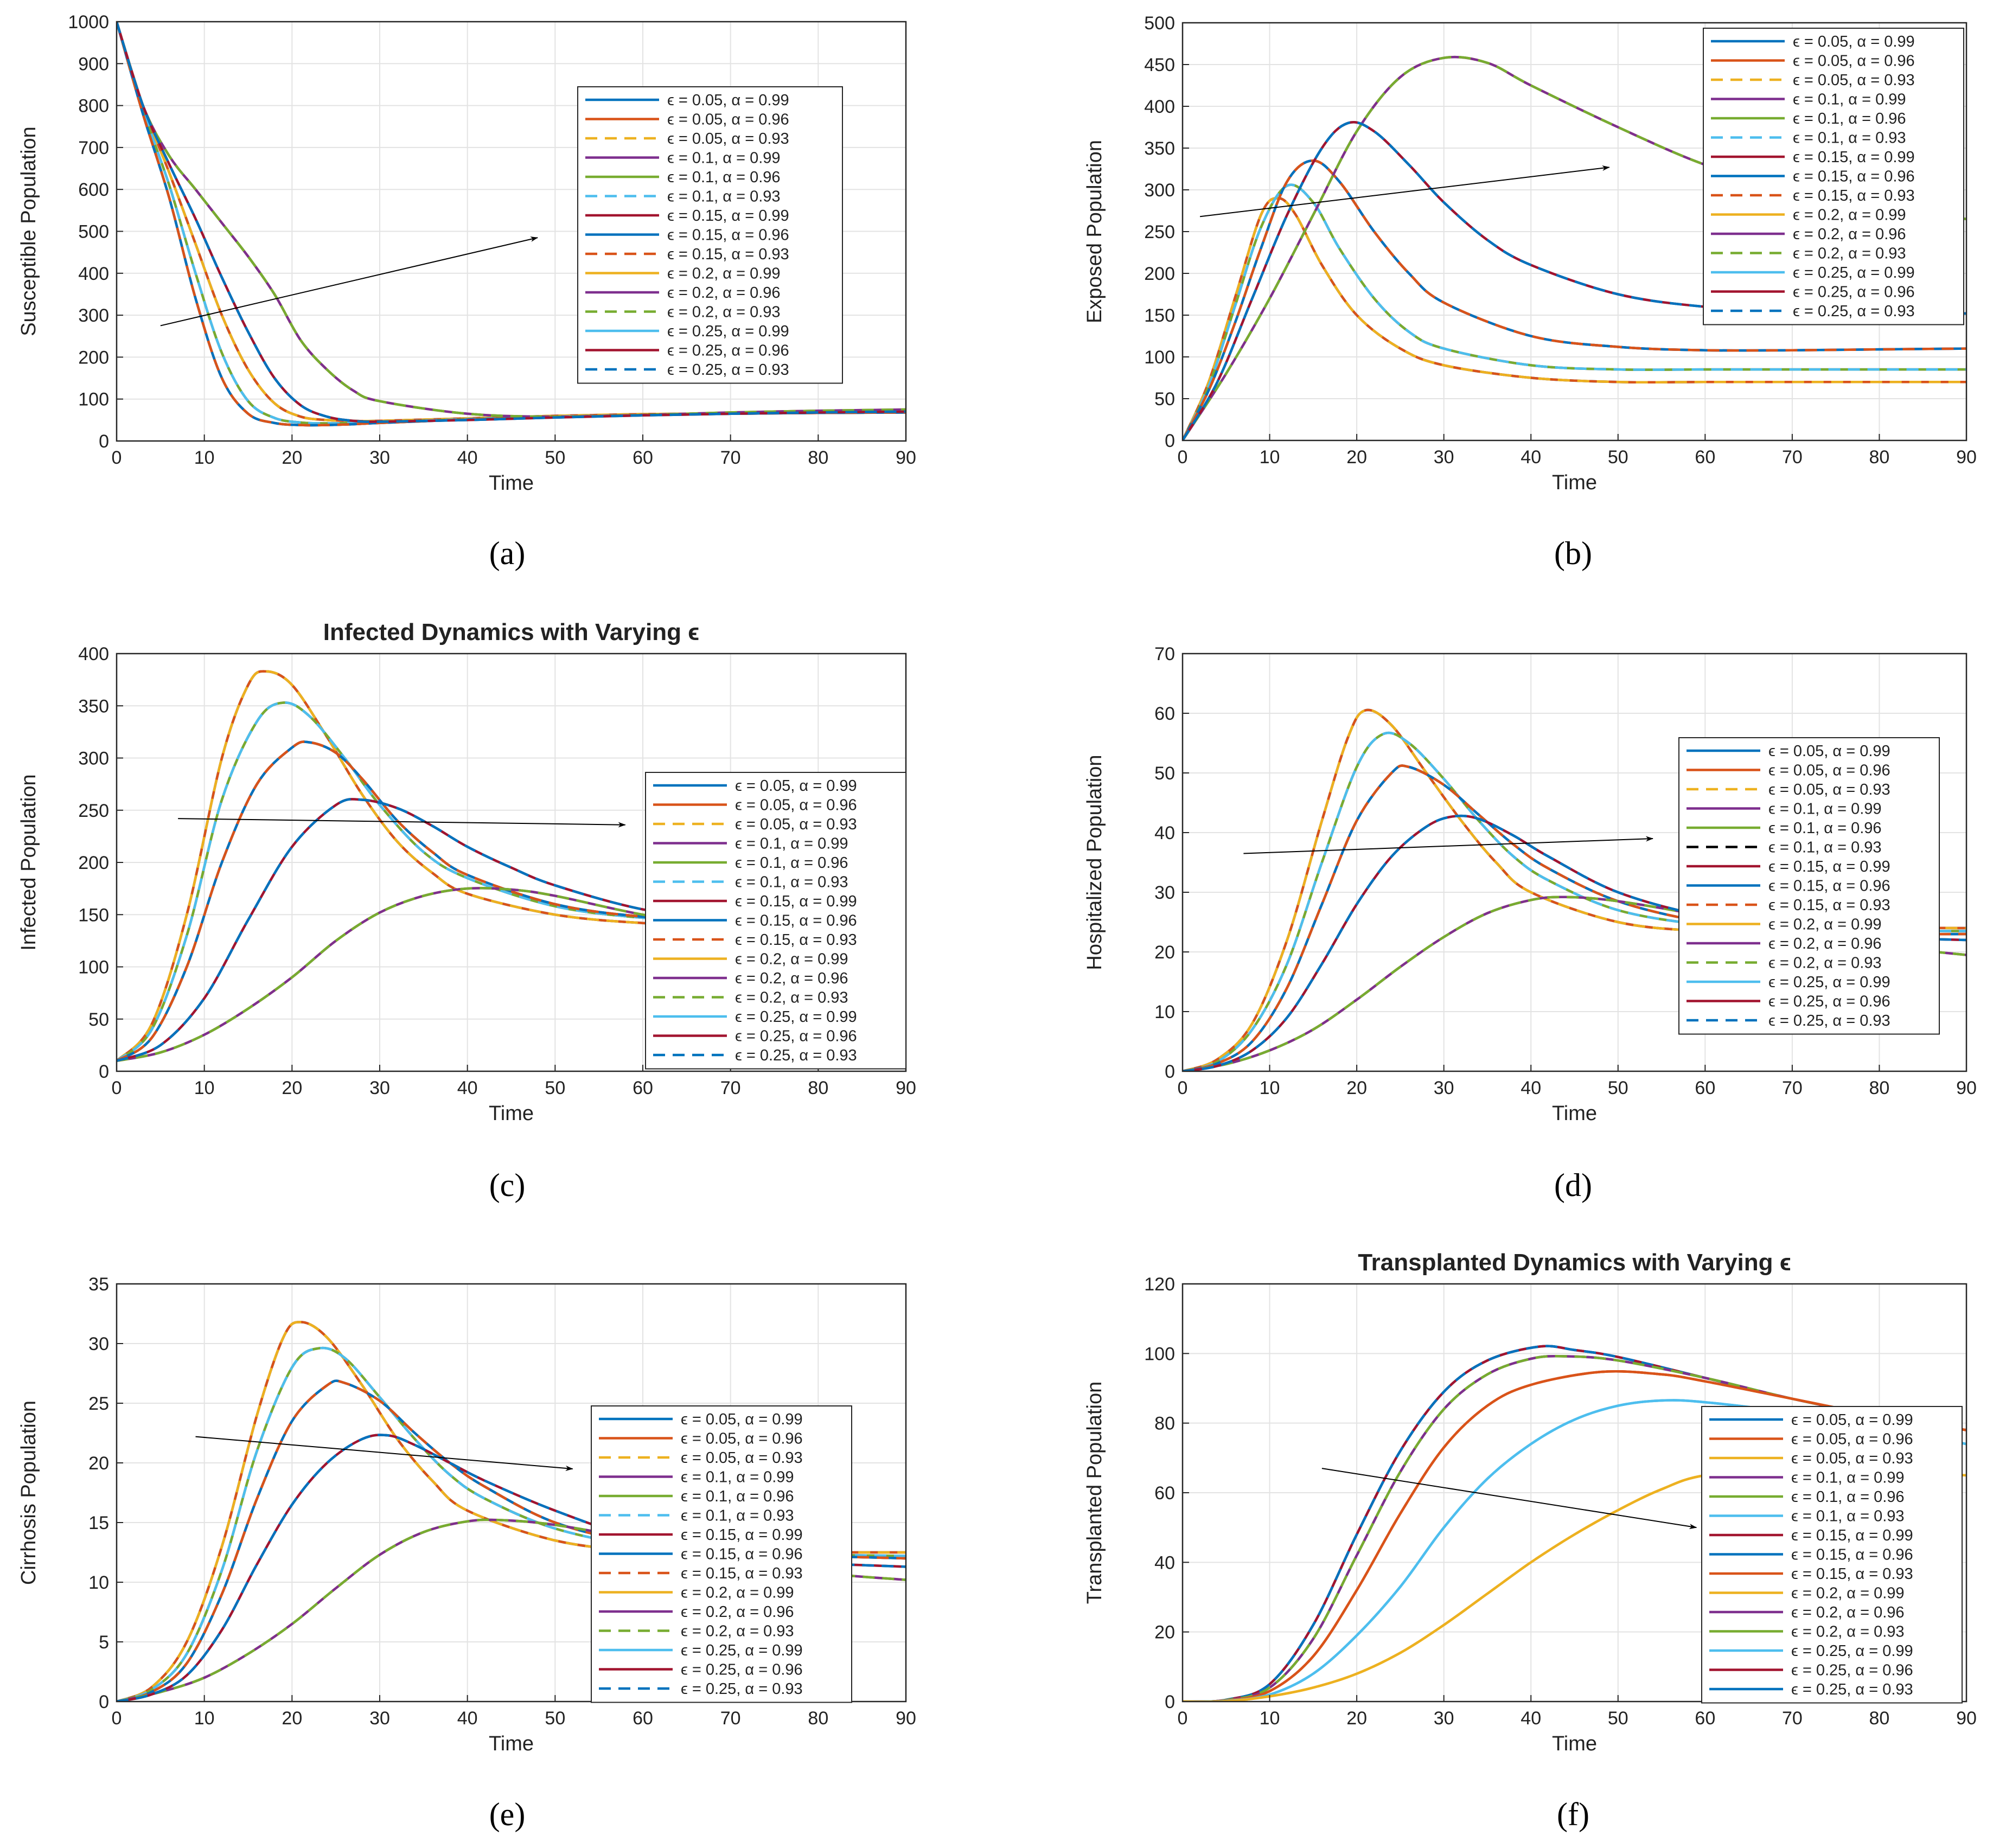  Describe the element at coordinates (1094, 862) in the screenshot. I see `y-axis-label: Hospitalized Population` at that location.